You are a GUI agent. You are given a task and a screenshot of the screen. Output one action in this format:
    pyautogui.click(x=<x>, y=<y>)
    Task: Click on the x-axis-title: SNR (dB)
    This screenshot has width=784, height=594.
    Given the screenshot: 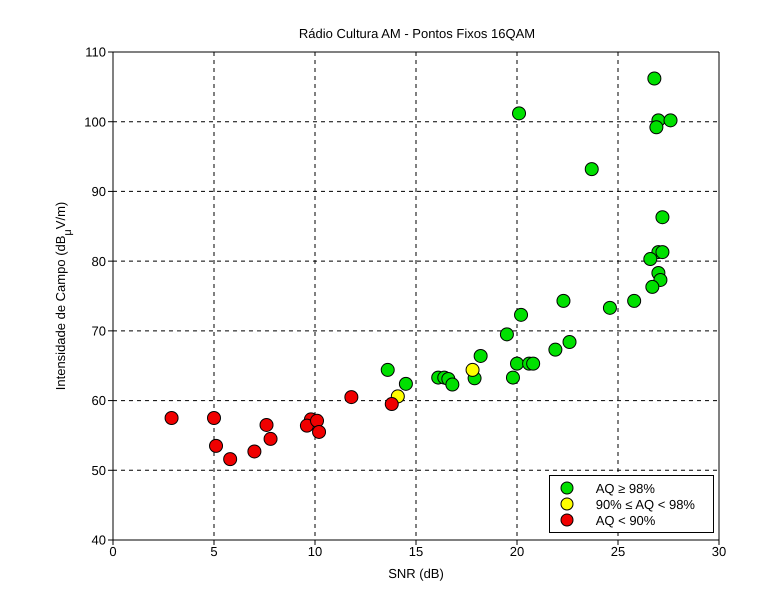 What is the action you would take?
    pyautogui.click(x=416, y=573)
    